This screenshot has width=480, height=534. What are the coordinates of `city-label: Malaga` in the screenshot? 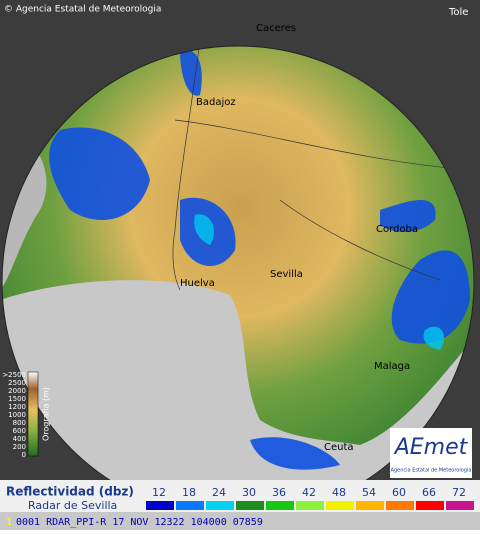 It's located at (392, 366).